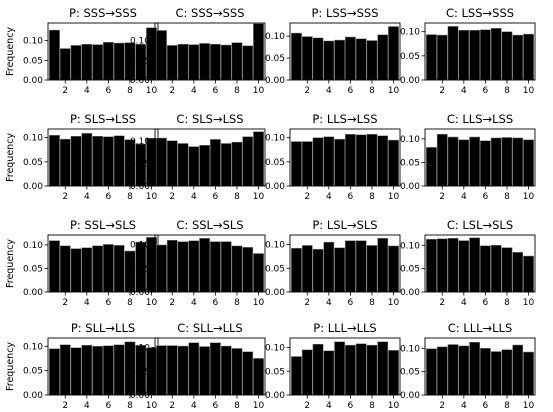 The image size is (553, 412). Describe the element at coordinates (103, 13) in the screenshot. I see `panel-title: P: SSS→SSS` at that location.